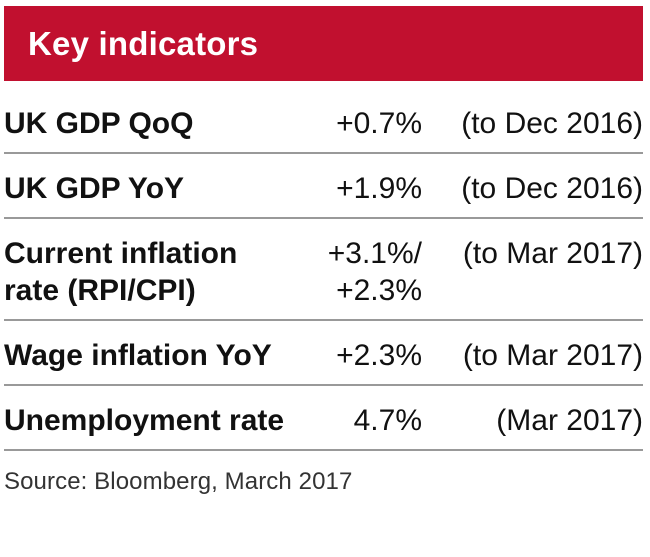 Image resolution: width=650 pixels, height=557 pixels. Describe the element at coordinates (323, 43) in the screenshot. I see `panel-header: Key indicators` at that location.